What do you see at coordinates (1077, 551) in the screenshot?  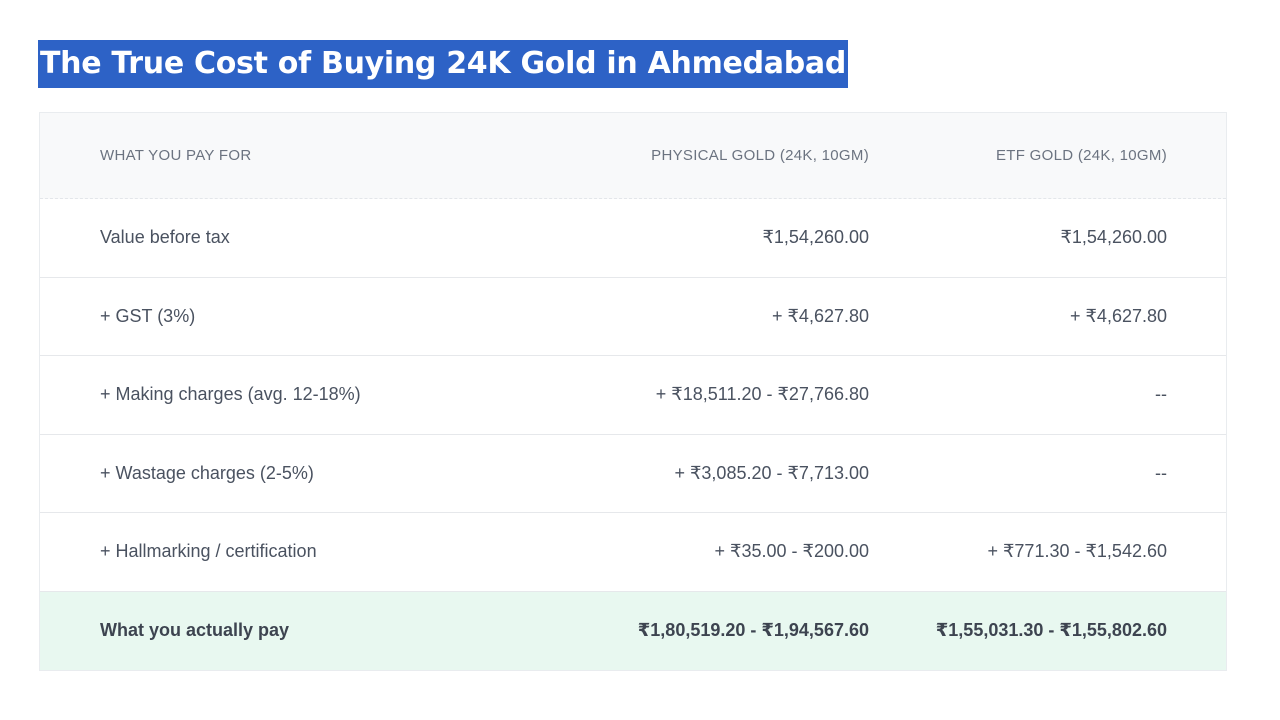 I see `etf-gold-value: + ₹771.30 - ₹1,542.60` at bounding box center [1077, 551].